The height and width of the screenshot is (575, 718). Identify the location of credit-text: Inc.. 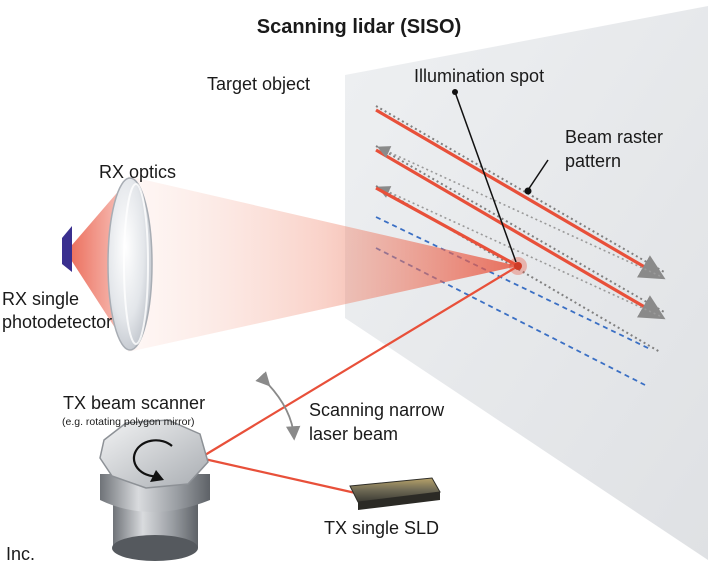
(21, 554).